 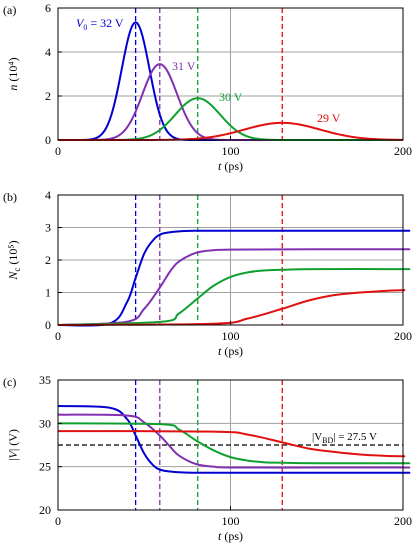 What do you see at coordinates (184, 66) in the screenshot?
I see `series-1-label: 31 V` at bounding box center [184, 66].